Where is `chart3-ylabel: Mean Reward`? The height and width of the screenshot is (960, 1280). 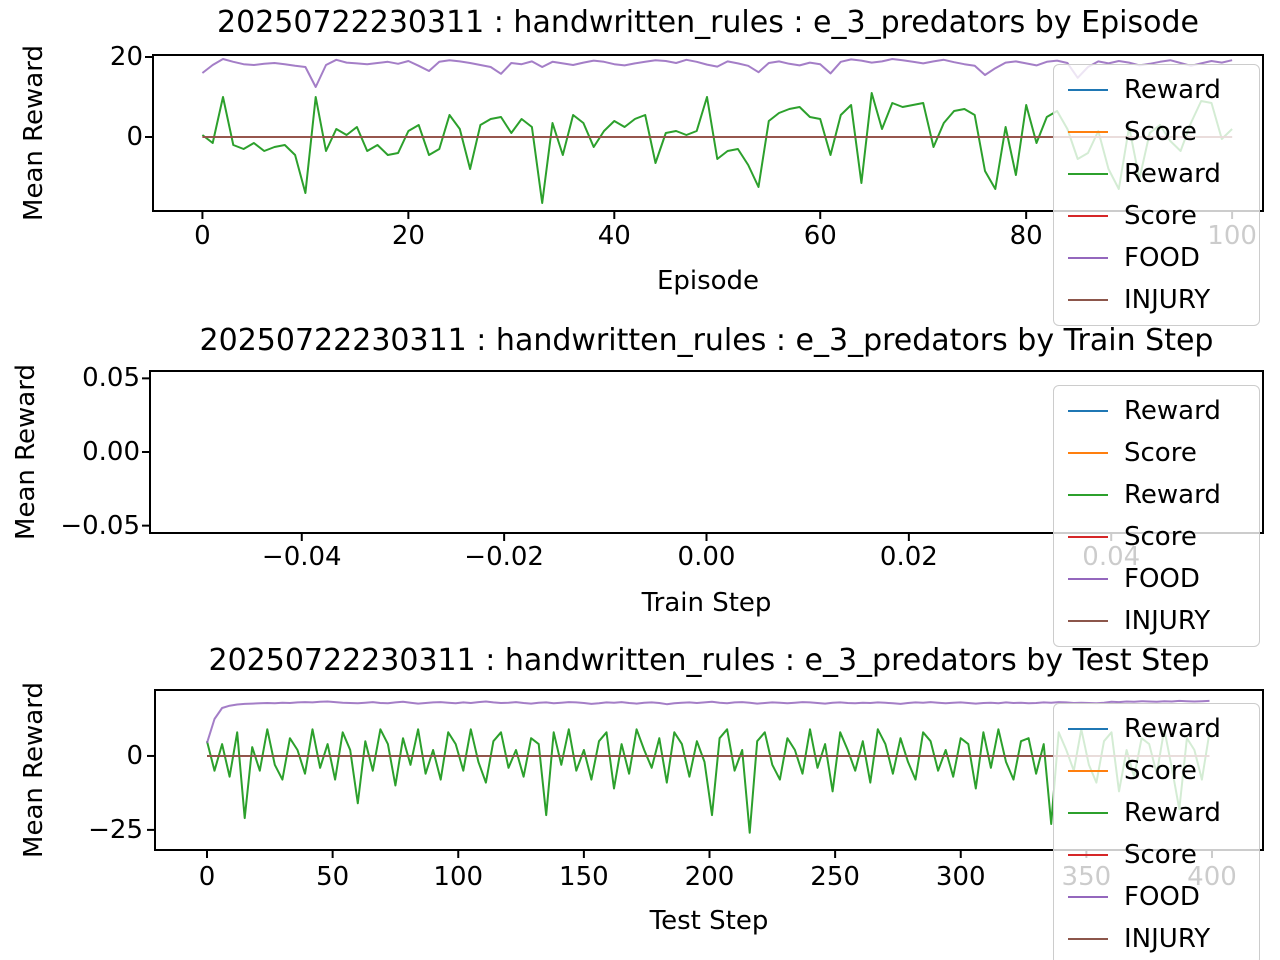 chart3-ylabel: Mean Reward is located at coordinates (34, 770).